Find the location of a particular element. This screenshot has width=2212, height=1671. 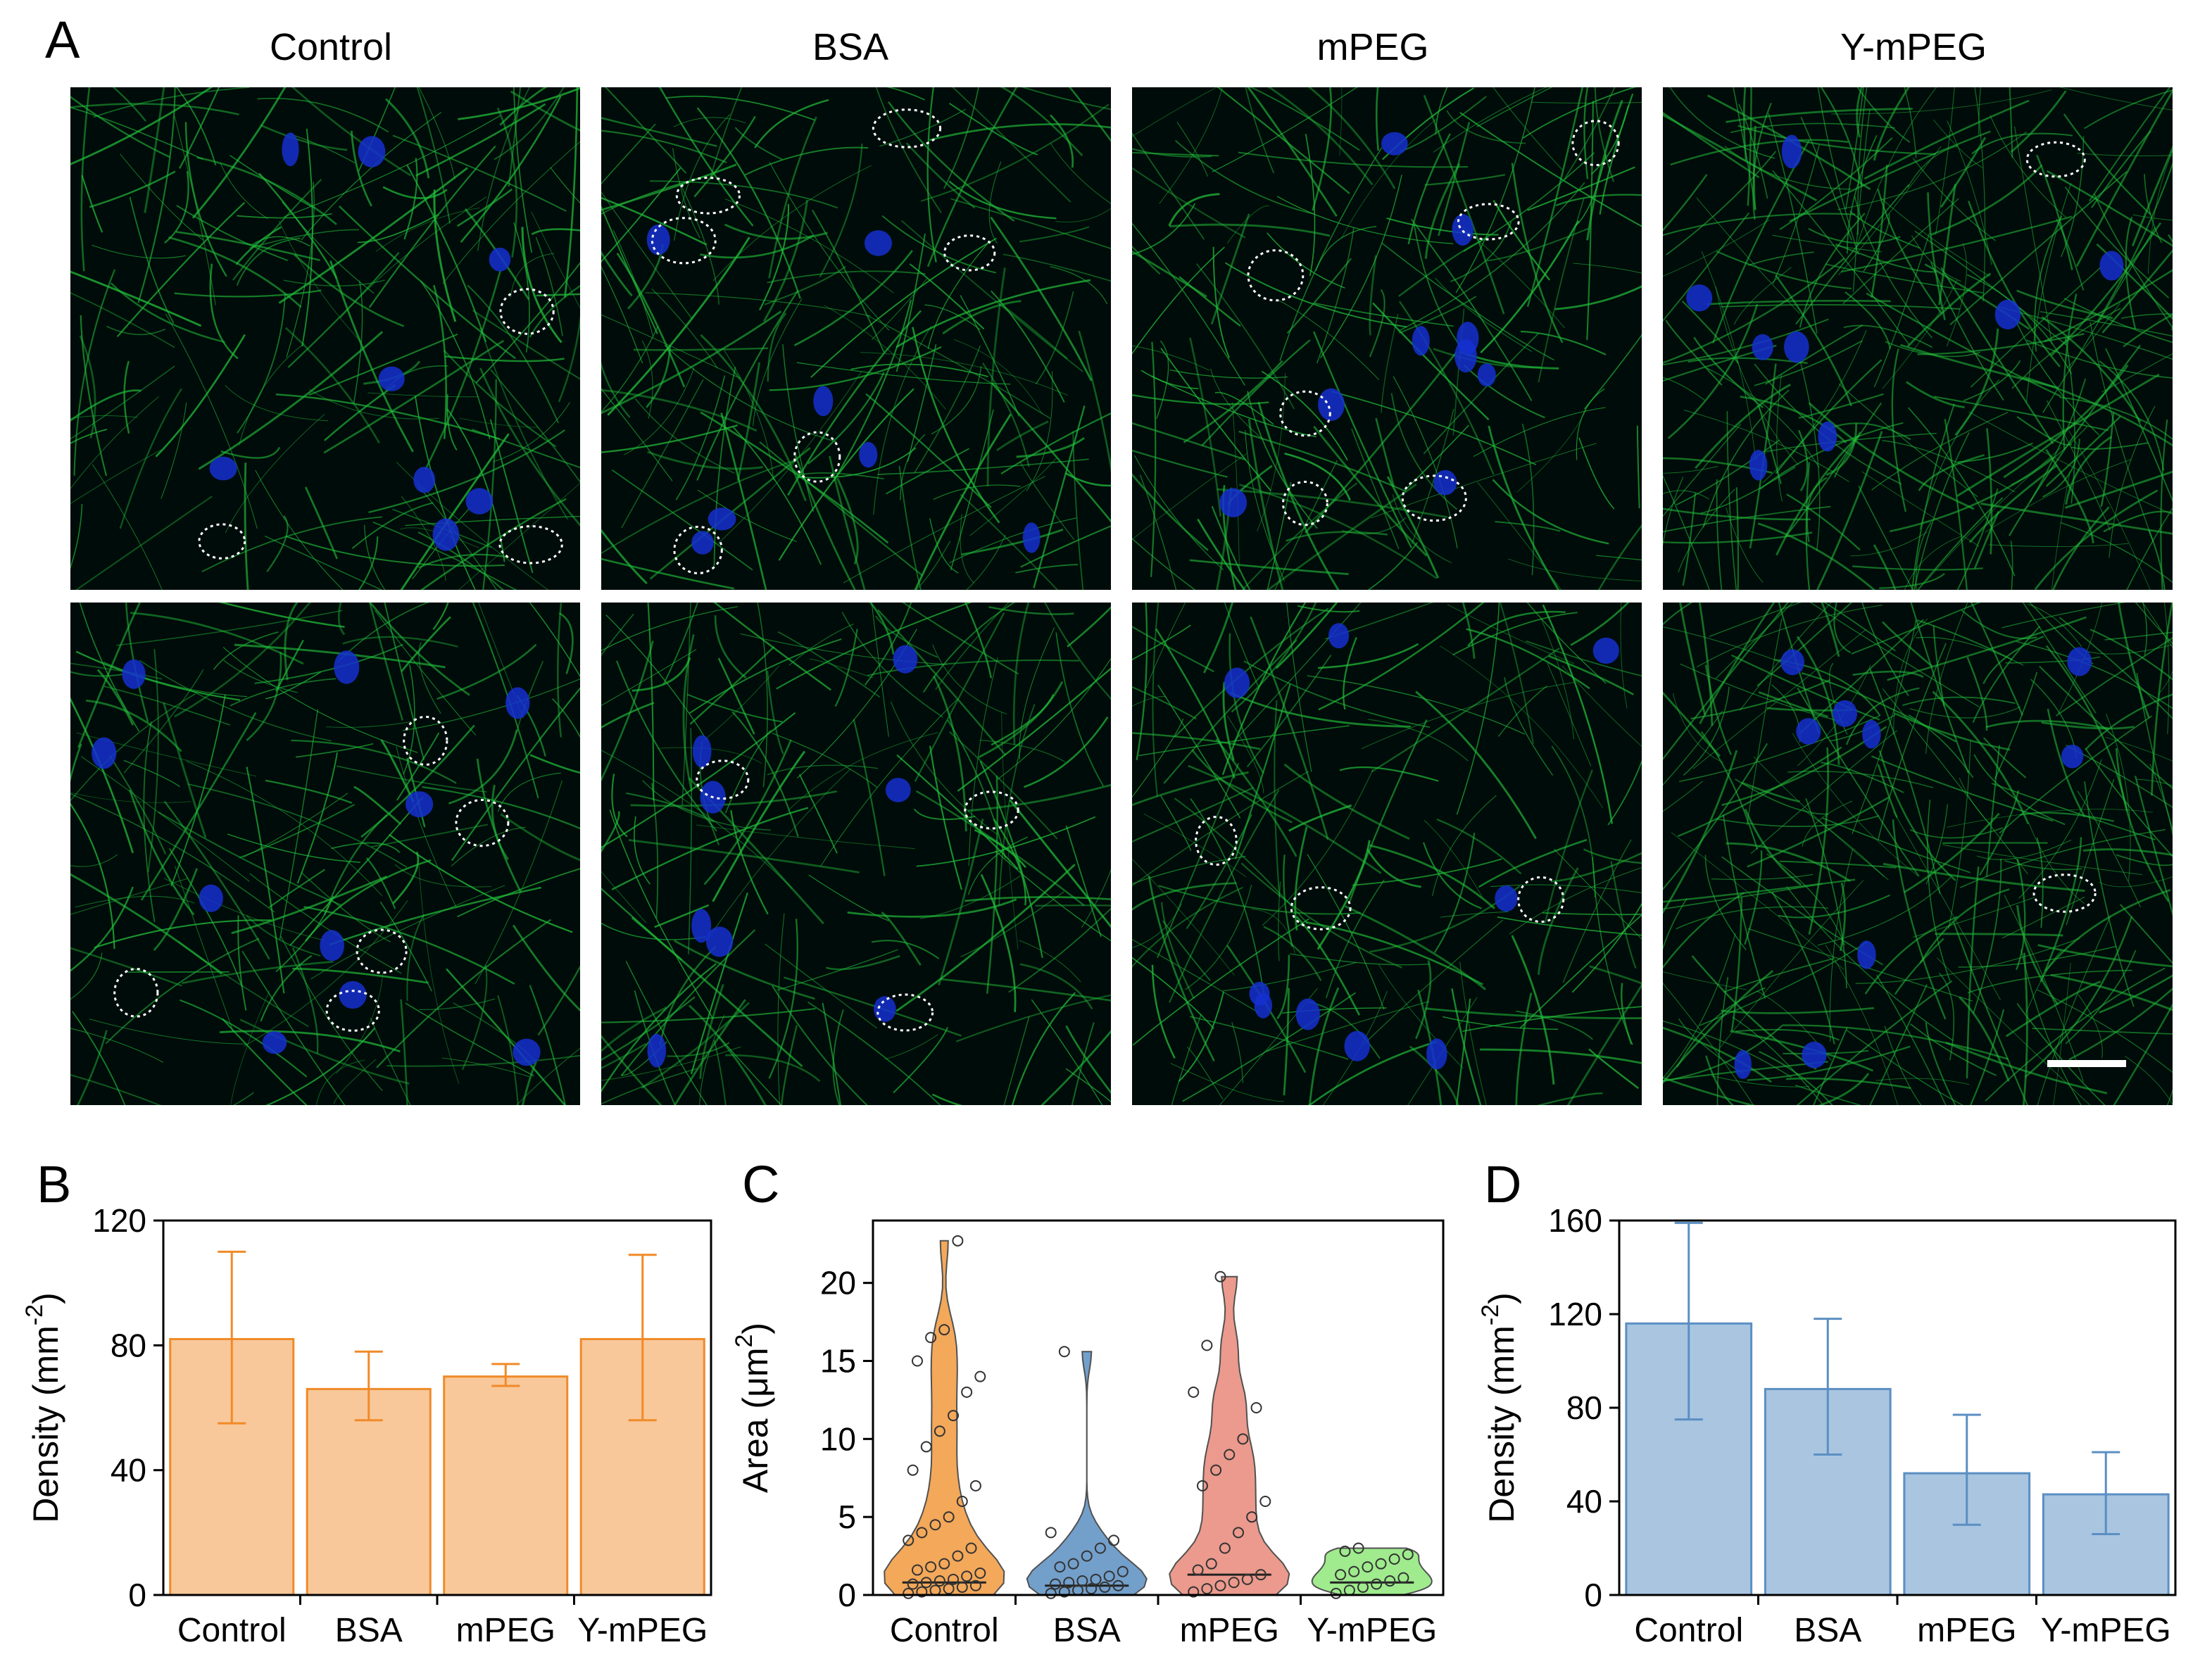

y-tick-label: 40 is located at coordinates (1584, 1501).